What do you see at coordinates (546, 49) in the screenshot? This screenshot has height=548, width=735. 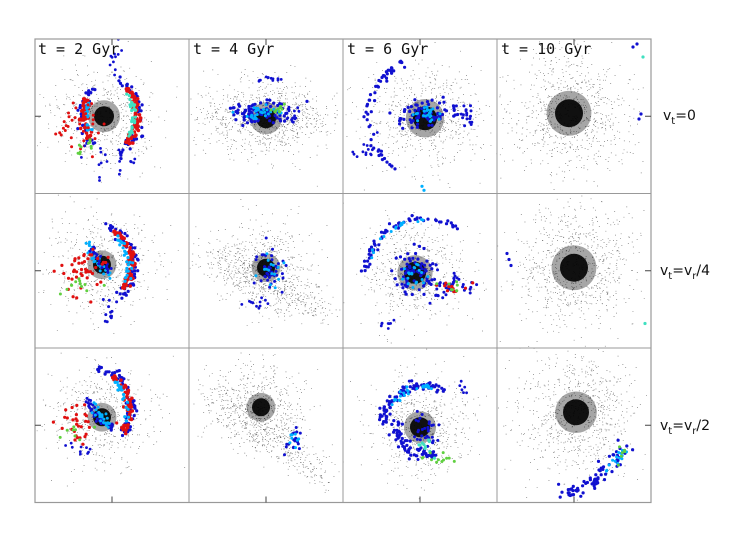 I see `time-label-col4: t = 10 Gyr` at bounding box center [546, 49].